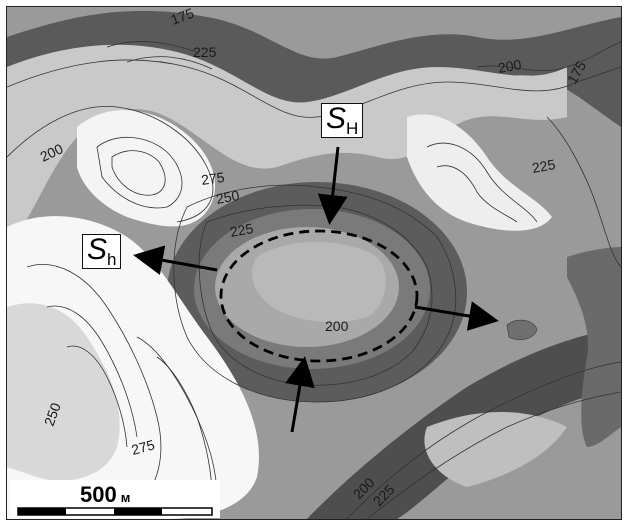 This screenshot has width=626, height=524. I want to click on arrow-outward-east, so click(456, 316).